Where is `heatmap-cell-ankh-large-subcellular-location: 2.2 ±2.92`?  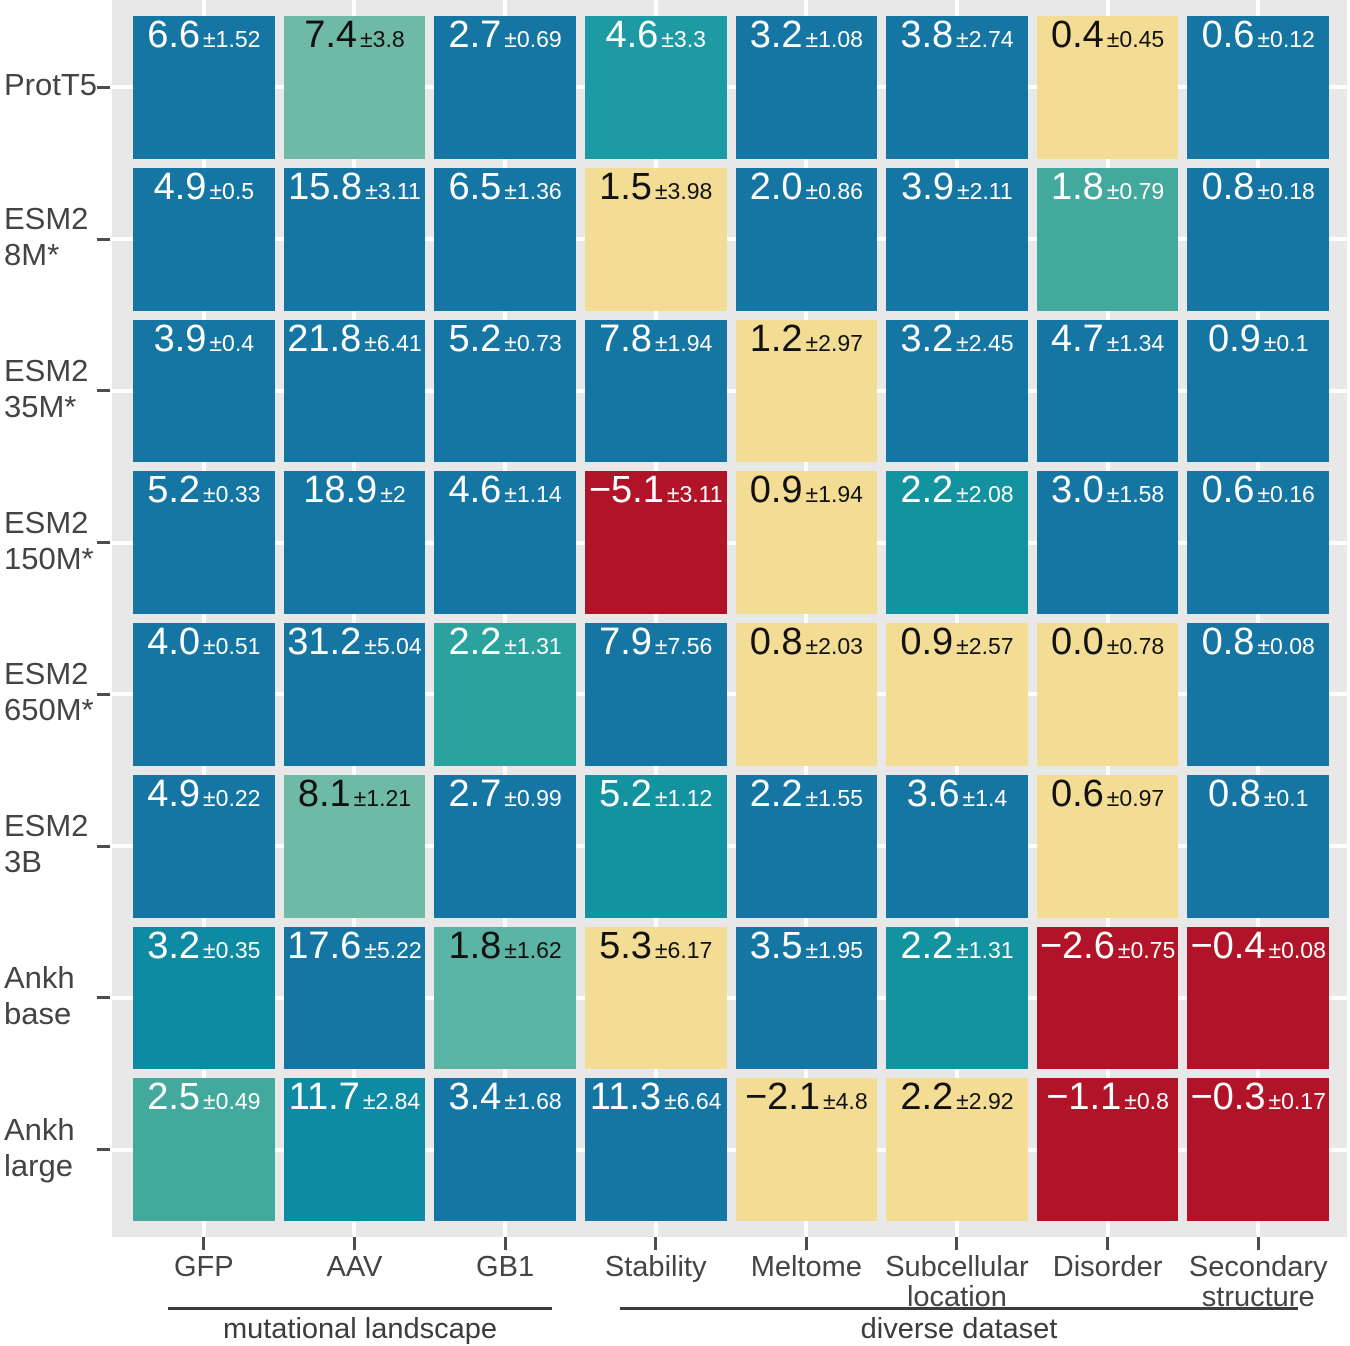 heatmap-cell-ankh-large-subcellular-location: 2.2 ±2.92 is located at coordinates (957, 1149).